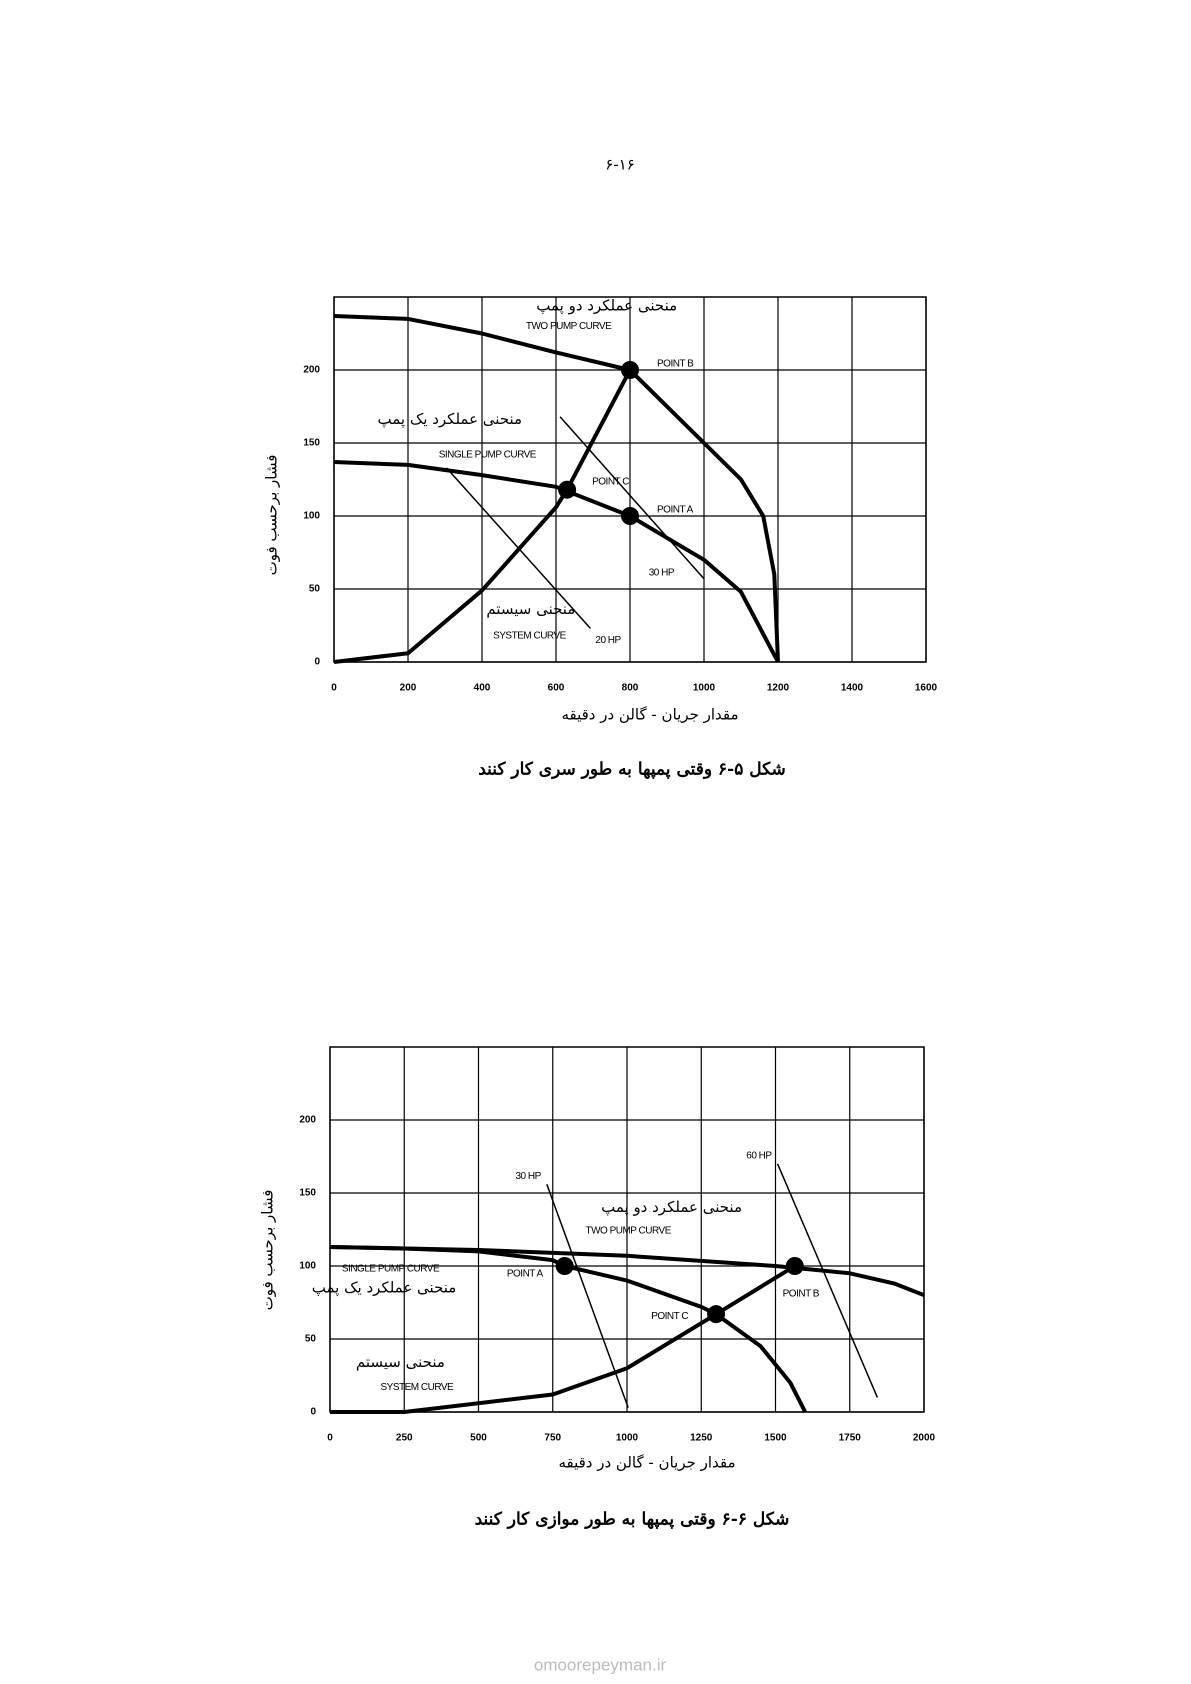 The image size is (1191, 1684). I want to click on x-tick-label: 1750, so click(850, 1438).